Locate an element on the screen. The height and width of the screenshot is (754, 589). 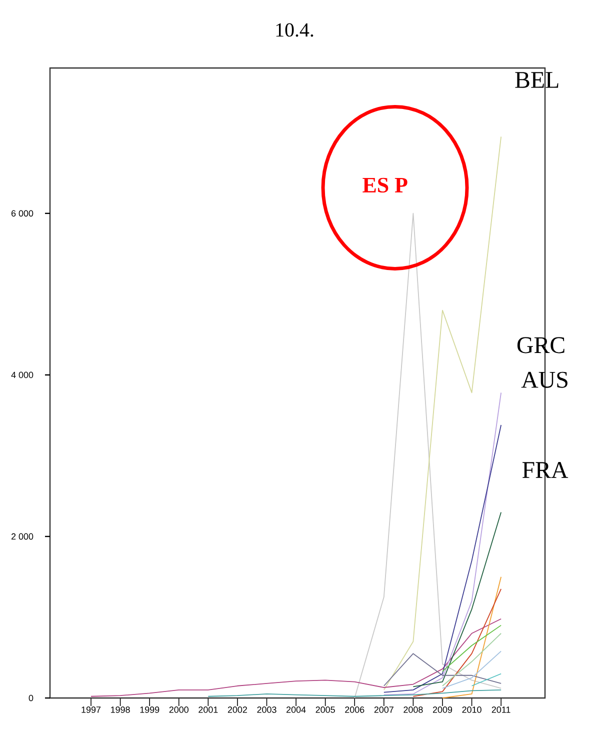
x-tick-label: 2010 is located at coordinates (472, 709).